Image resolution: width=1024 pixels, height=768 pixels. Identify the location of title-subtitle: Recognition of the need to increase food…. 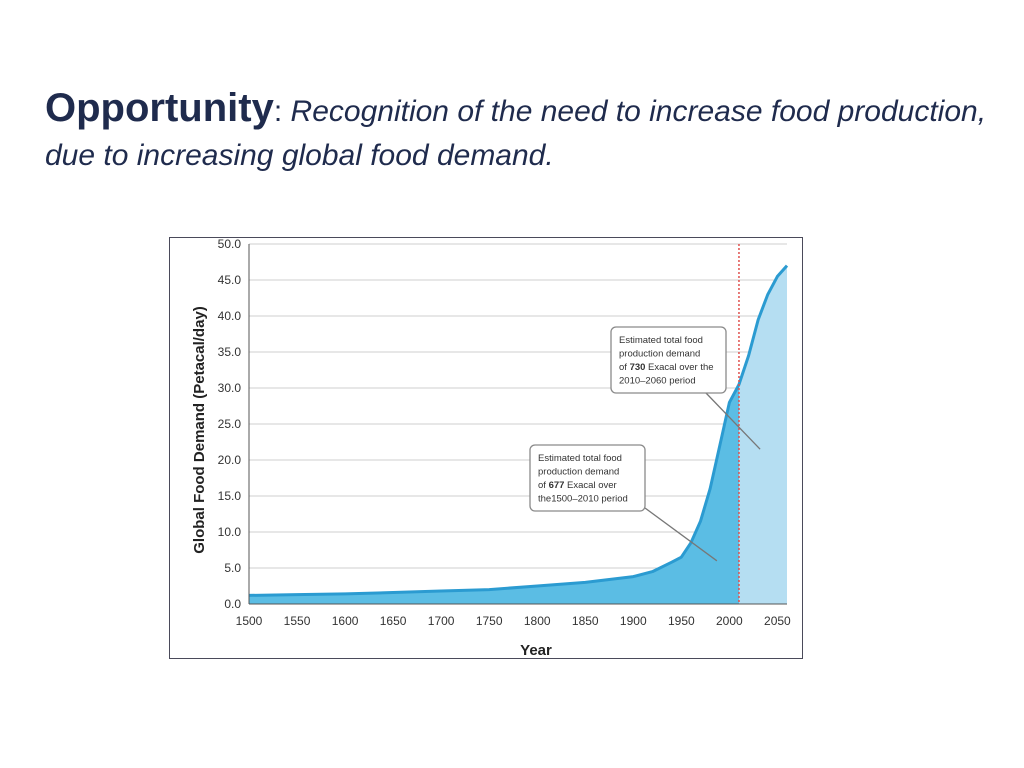
(516, 133).